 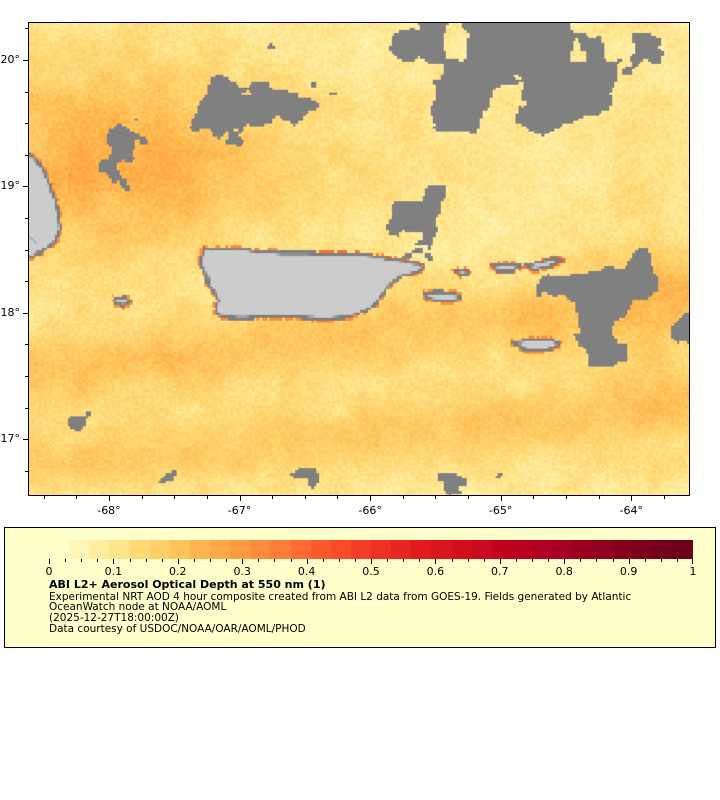 What do you see at coordinates (10, 59) in the screenshot?
I see `y-axis-label: 20°` at bounding box center [10, 59].